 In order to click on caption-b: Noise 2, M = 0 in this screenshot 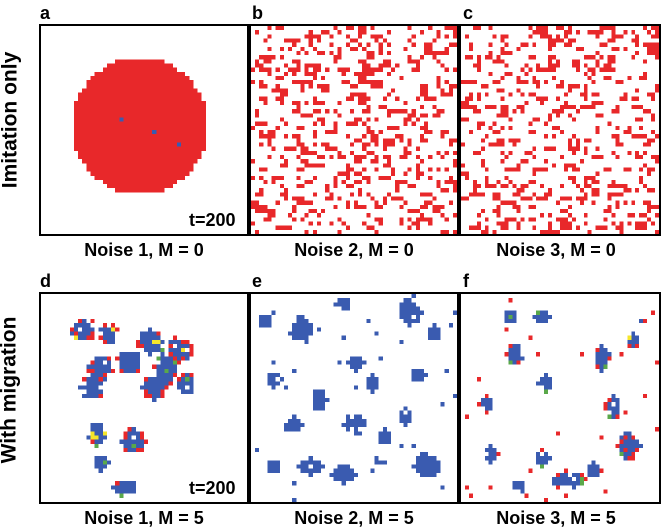, I will do `click(354, 250)`.